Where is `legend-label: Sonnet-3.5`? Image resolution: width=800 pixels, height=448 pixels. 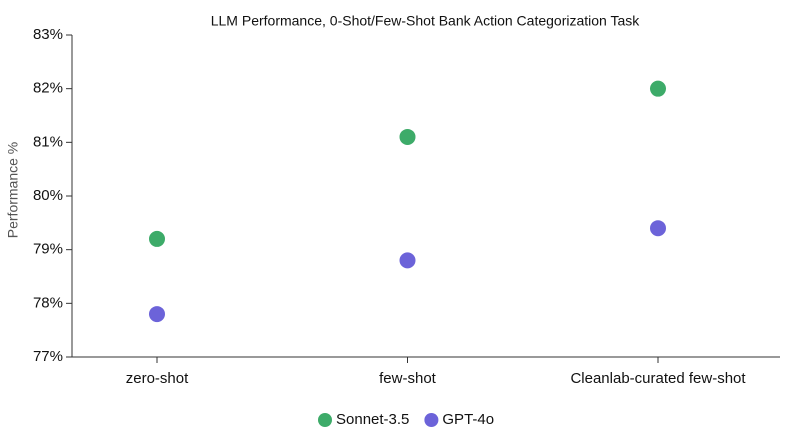 legend-label: Sonnet-3.5 is located at coordinates (372, 419).